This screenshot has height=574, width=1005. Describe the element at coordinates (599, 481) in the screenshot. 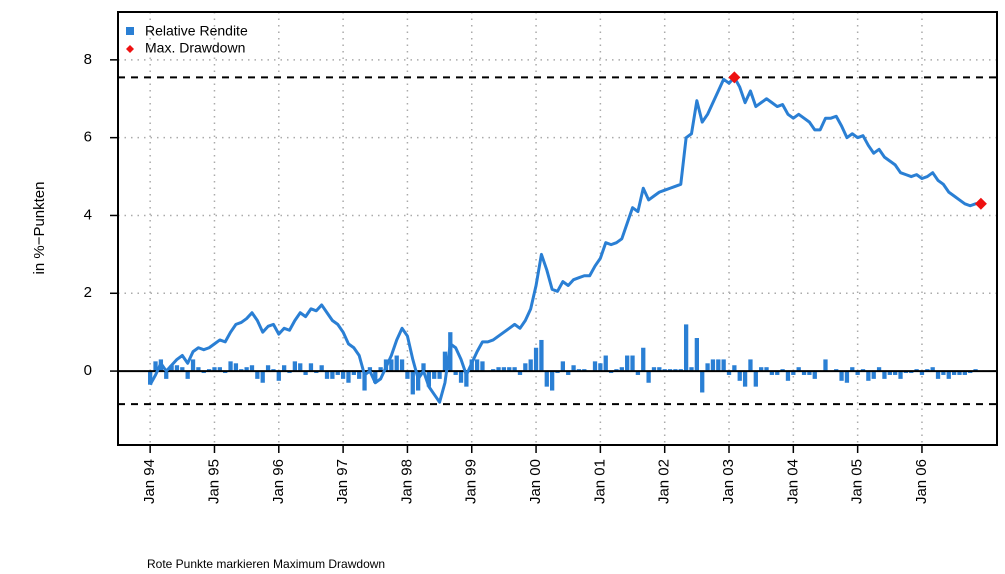

I see `x-tick-label: Jan 01` at that location.